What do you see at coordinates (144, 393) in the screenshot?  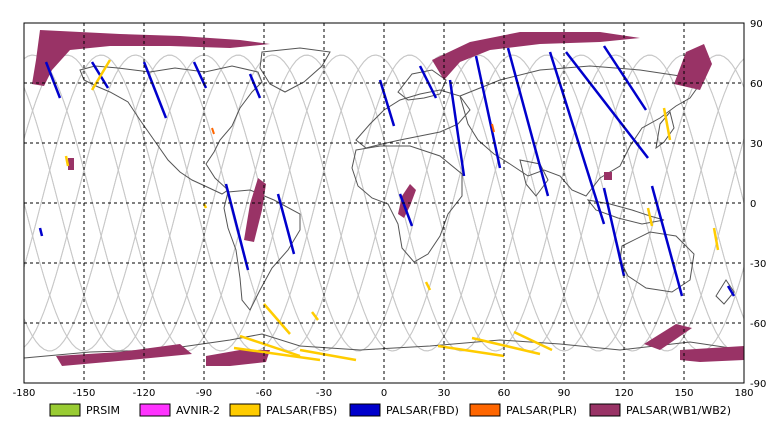 I see `lon-tick-label: -120` at bounding box center [144, 393].